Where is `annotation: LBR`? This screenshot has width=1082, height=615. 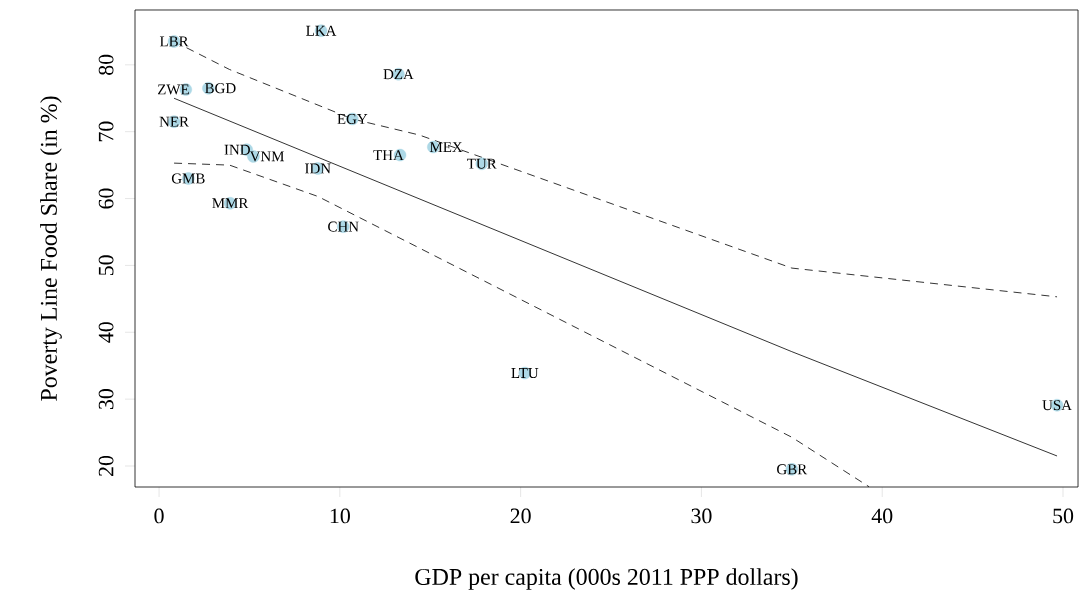
annotation: LBR is located at coordinates (174, 41).